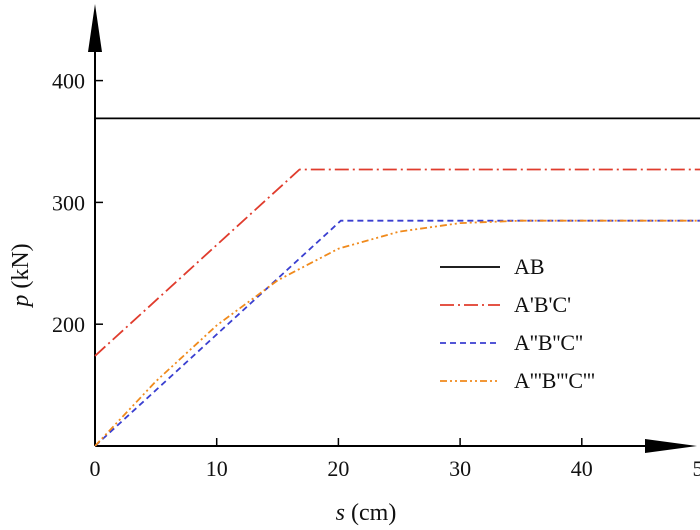 The height and width of the screenshot is (530, 700). I want to click on x-tick-label: 10, so click(217, 468).